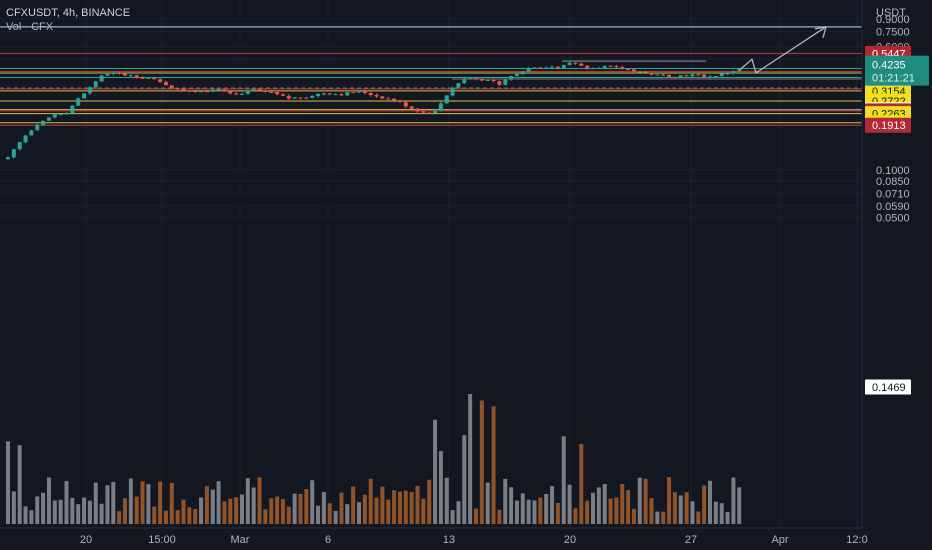 This screenshot has height=550, width=932. Describe the element at coordinates (30, 27) in the screenshot. I see `volume-indicator-label: Vol · CFX` at that location.